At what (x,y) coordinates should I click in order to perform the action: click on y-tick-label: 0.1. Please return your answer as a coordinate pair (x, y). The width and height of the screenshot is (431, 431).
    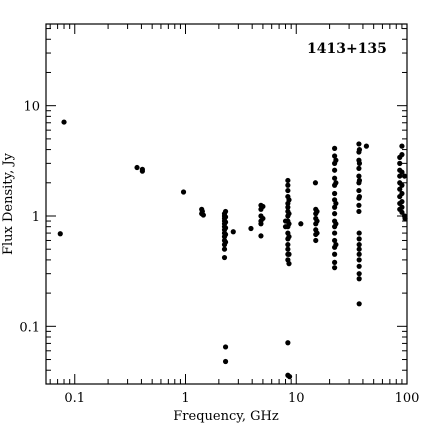
    Looking at the image, I should click on (29, 327).